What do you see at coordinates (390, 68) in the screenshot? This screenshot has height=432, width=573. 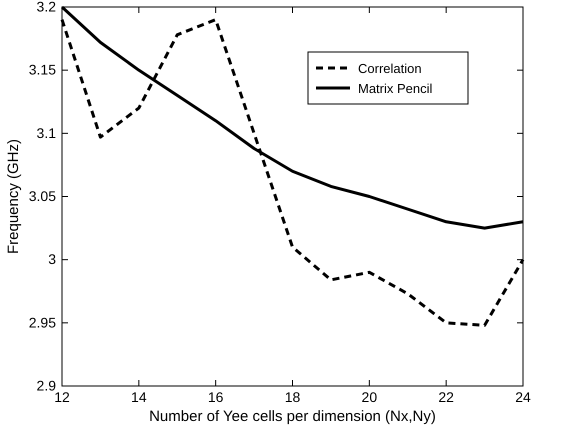 I see `legend-label: Correlation` at bounding box center [390, 68].